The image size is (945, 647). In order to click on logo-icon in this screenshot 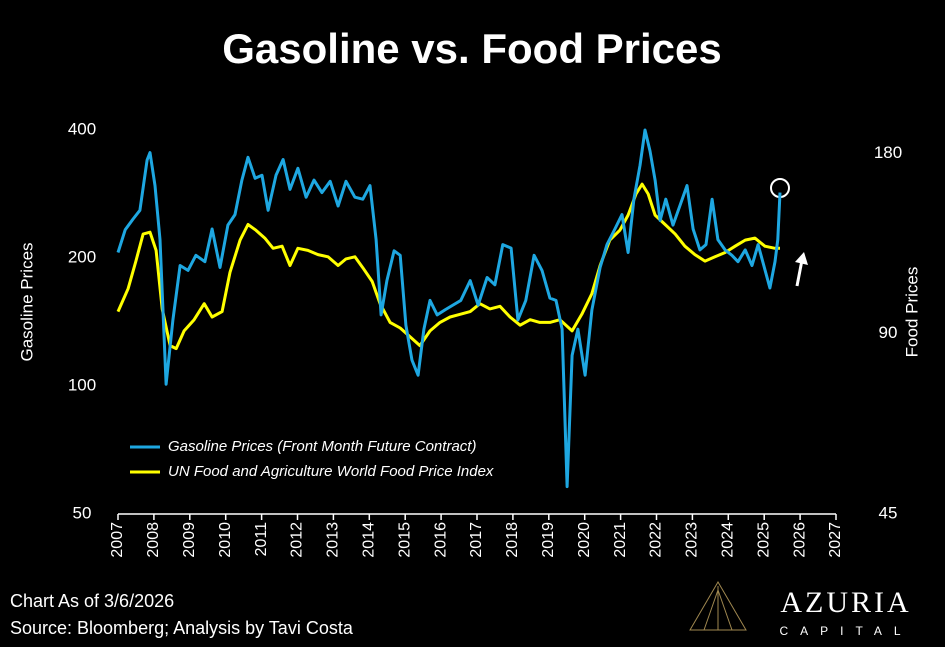, I will do `click(718, 606)`.